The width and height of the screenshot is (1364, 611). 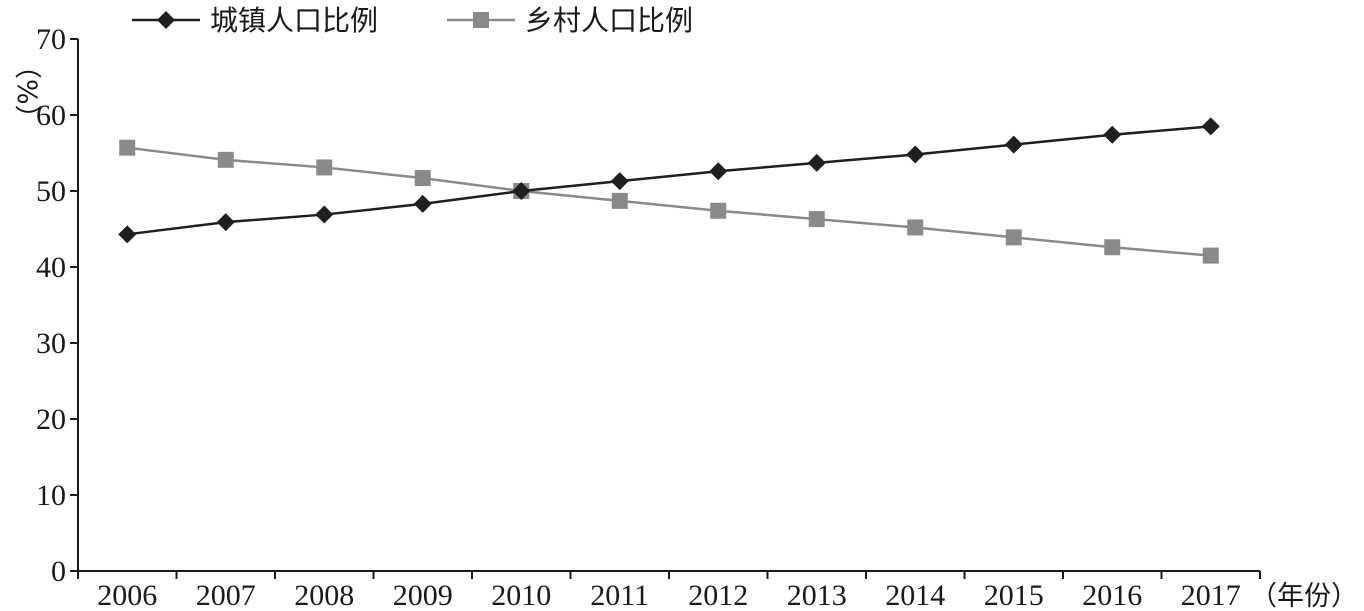 I want to click on x-tick-label: 2006, so click(x=127, y=595).